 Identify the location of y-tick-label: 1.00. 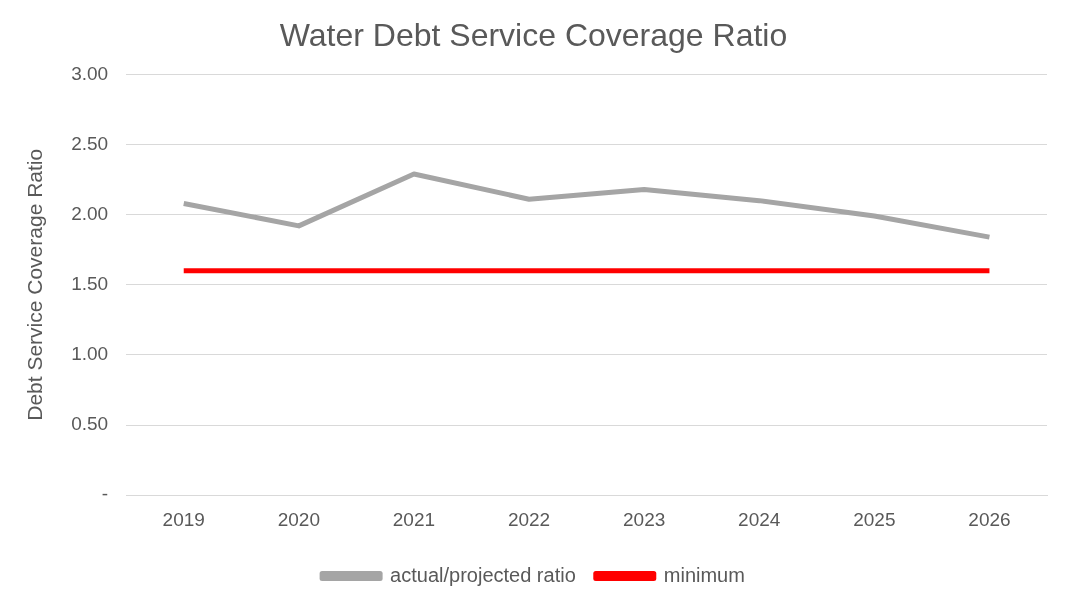
(90, 354).